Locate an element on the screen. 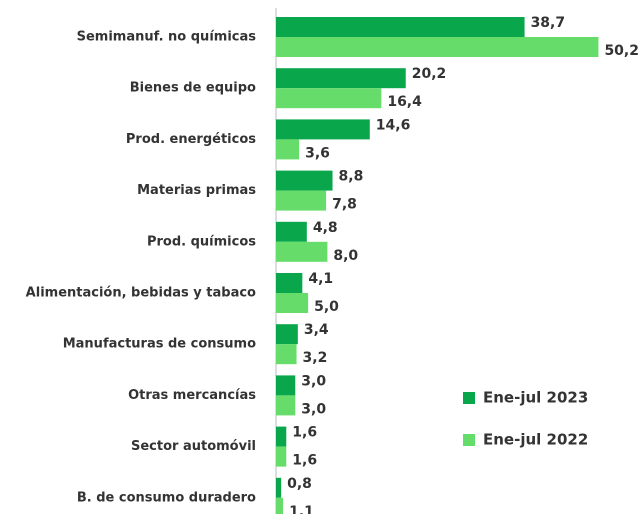 The height and width of the screenshot is (514, 641). value-label: 38,7 is located at coordinates (548, 23).